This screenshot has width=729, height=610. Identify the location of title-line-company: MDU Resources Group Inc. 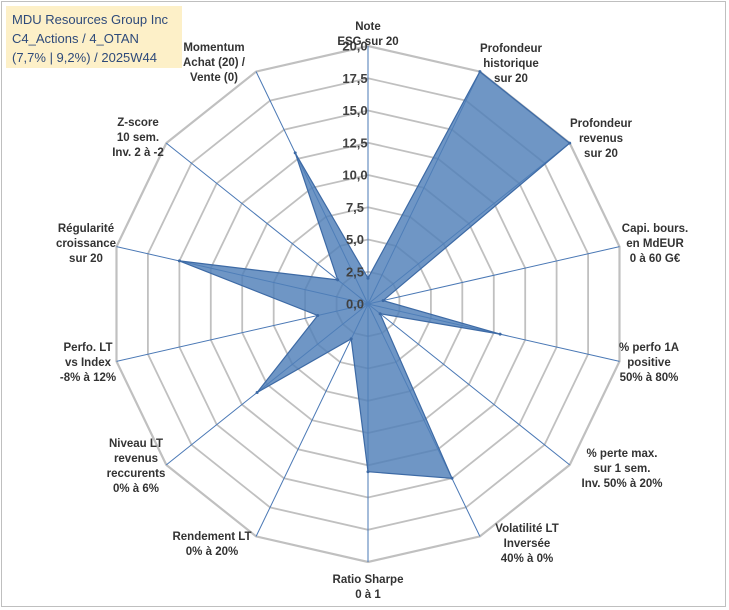
(90, 19).